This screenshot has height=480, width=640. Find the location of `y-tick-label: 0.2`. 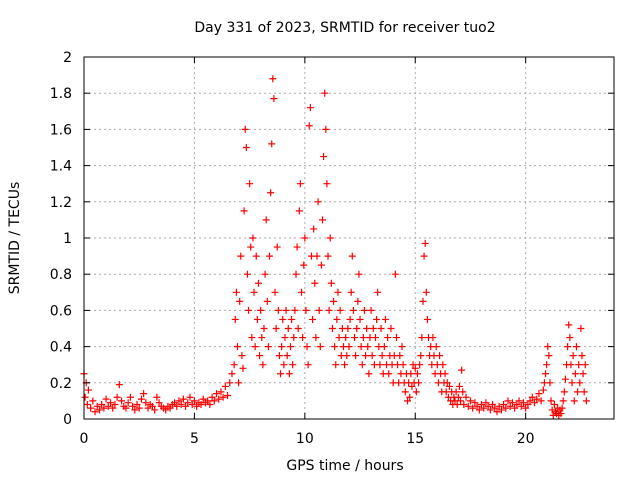

y-tick-label: 0.2 is located at coordinates (61, 384).